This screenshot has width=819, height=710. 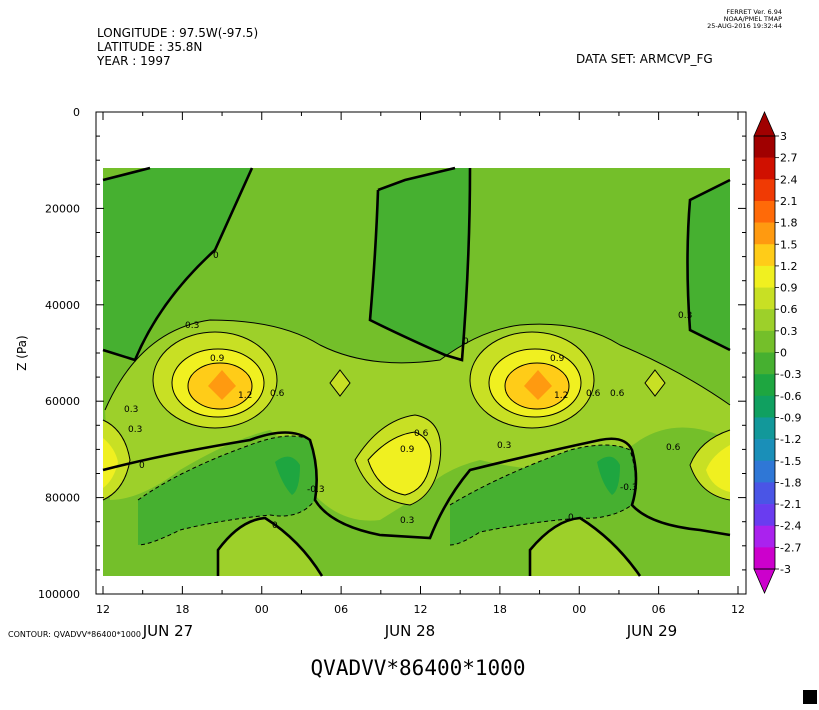 What do you see at coordinates (418, 668) in the screenshot?
I see `chart-title: QVADVV*86400*1000` at bounding box center [418, 668].